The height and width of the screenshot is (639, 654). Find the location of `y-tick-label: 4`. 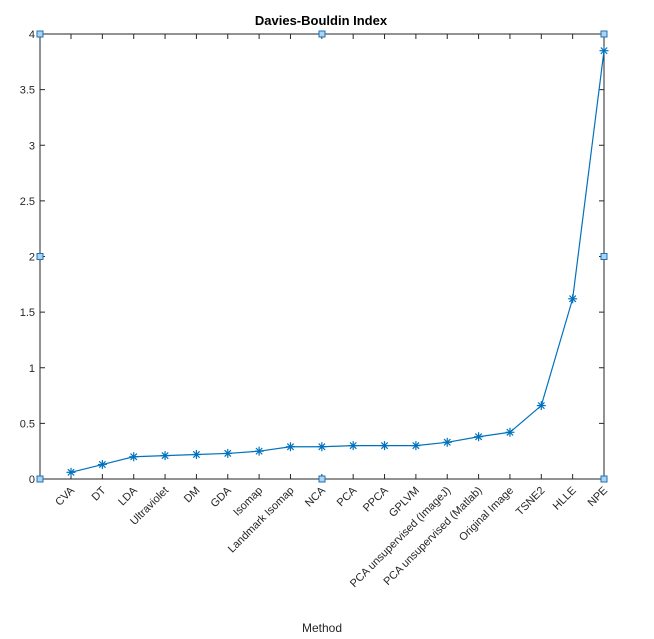

y-tick-label: 4 is located at coordinates (32, 35).